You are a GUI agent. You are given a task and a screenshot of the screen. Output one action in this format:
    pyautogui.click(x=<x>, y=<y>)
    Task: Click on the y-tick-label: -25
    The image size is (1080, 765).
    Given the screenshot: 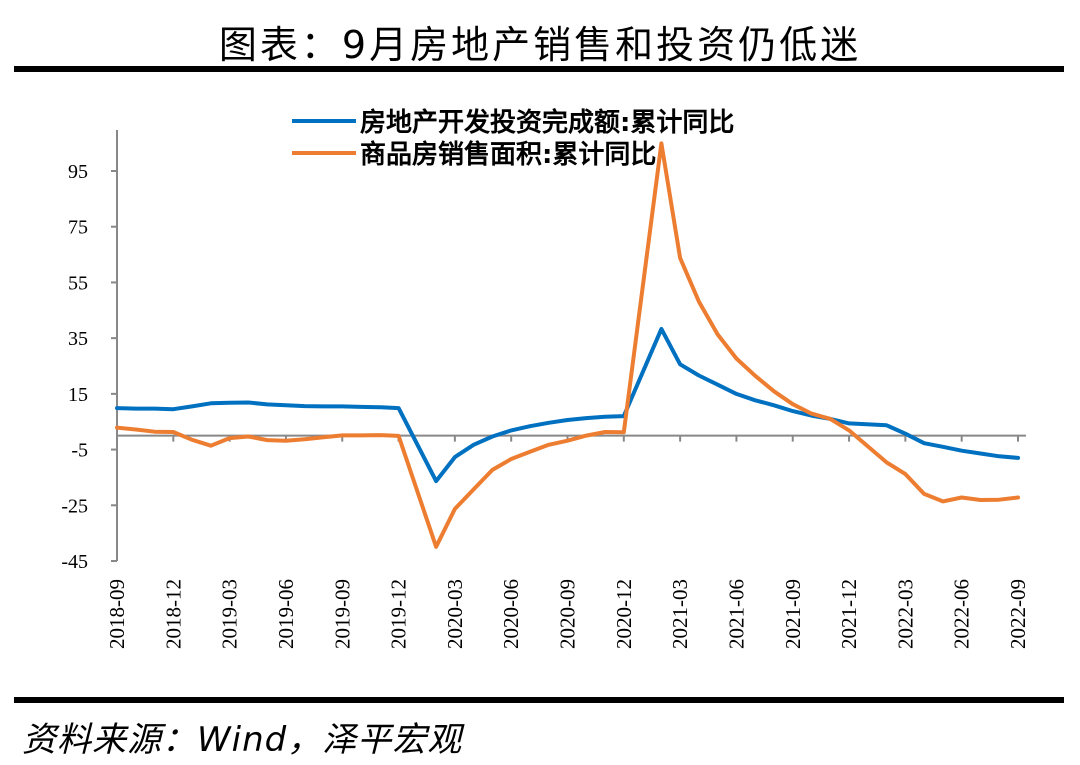 What is the action you would take?
    pyautogui.click(x=74, y=506)
    